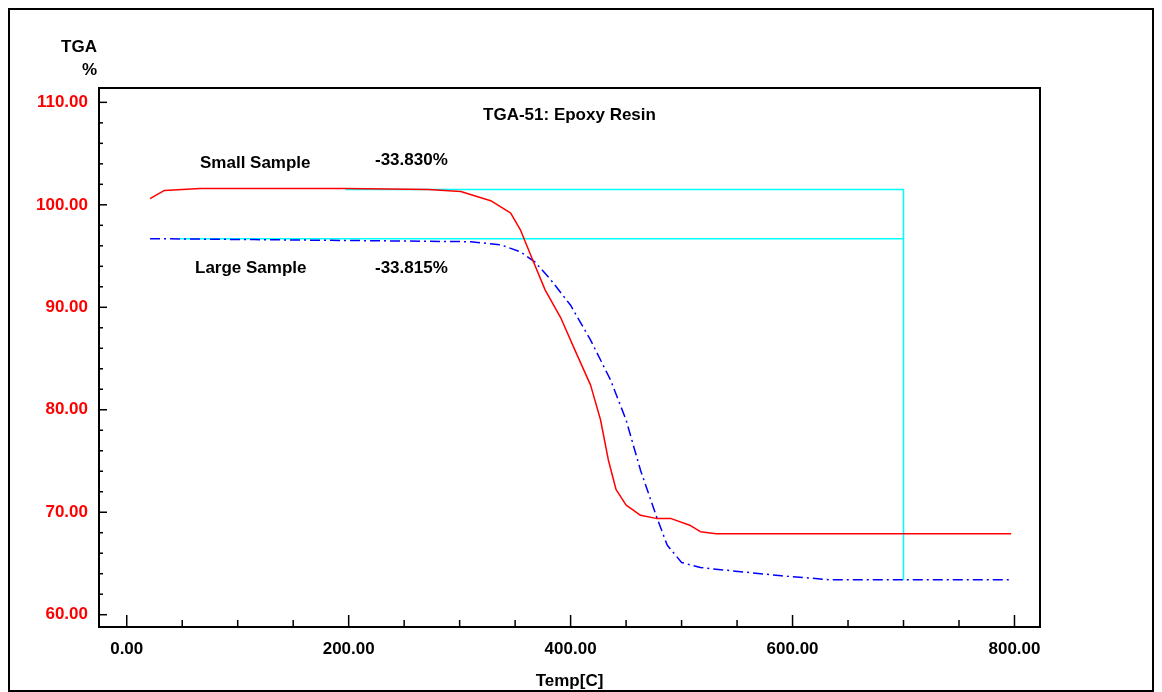  What do you see at coordinates (62, 204) in the screenshot?
I see `y-tick-label: 100.00` at bounding box center [62, 204].